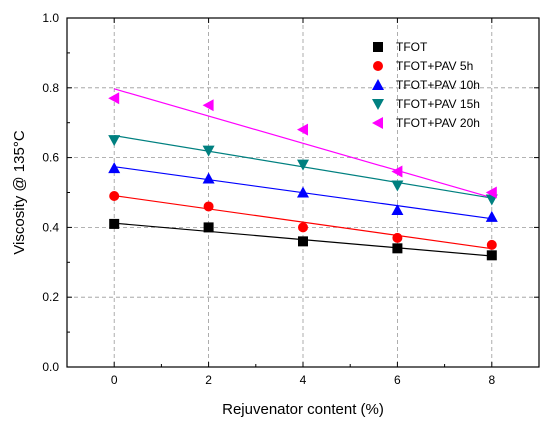  What do you see at coordinates (412, 47) in the screenshot?
I see `legend-label: TFOT` at bounding box center [412, 47].